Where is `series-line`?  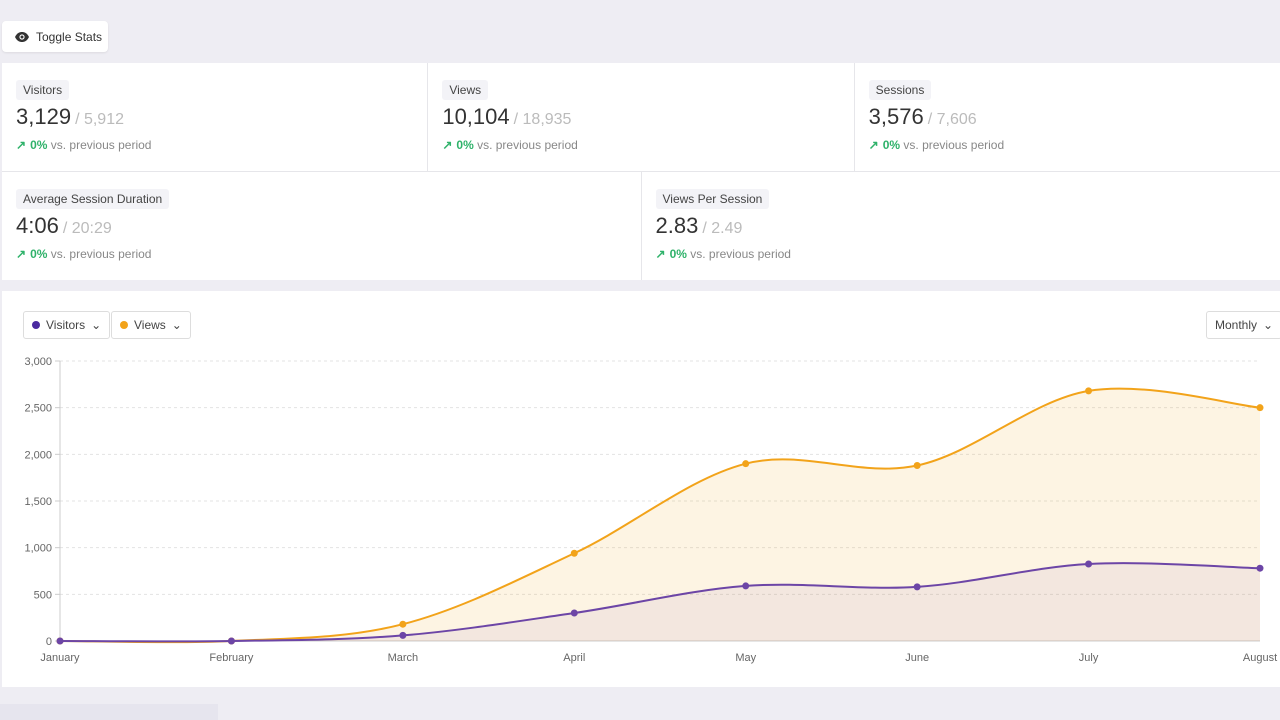 series-line is located at coordinates (660, 602).